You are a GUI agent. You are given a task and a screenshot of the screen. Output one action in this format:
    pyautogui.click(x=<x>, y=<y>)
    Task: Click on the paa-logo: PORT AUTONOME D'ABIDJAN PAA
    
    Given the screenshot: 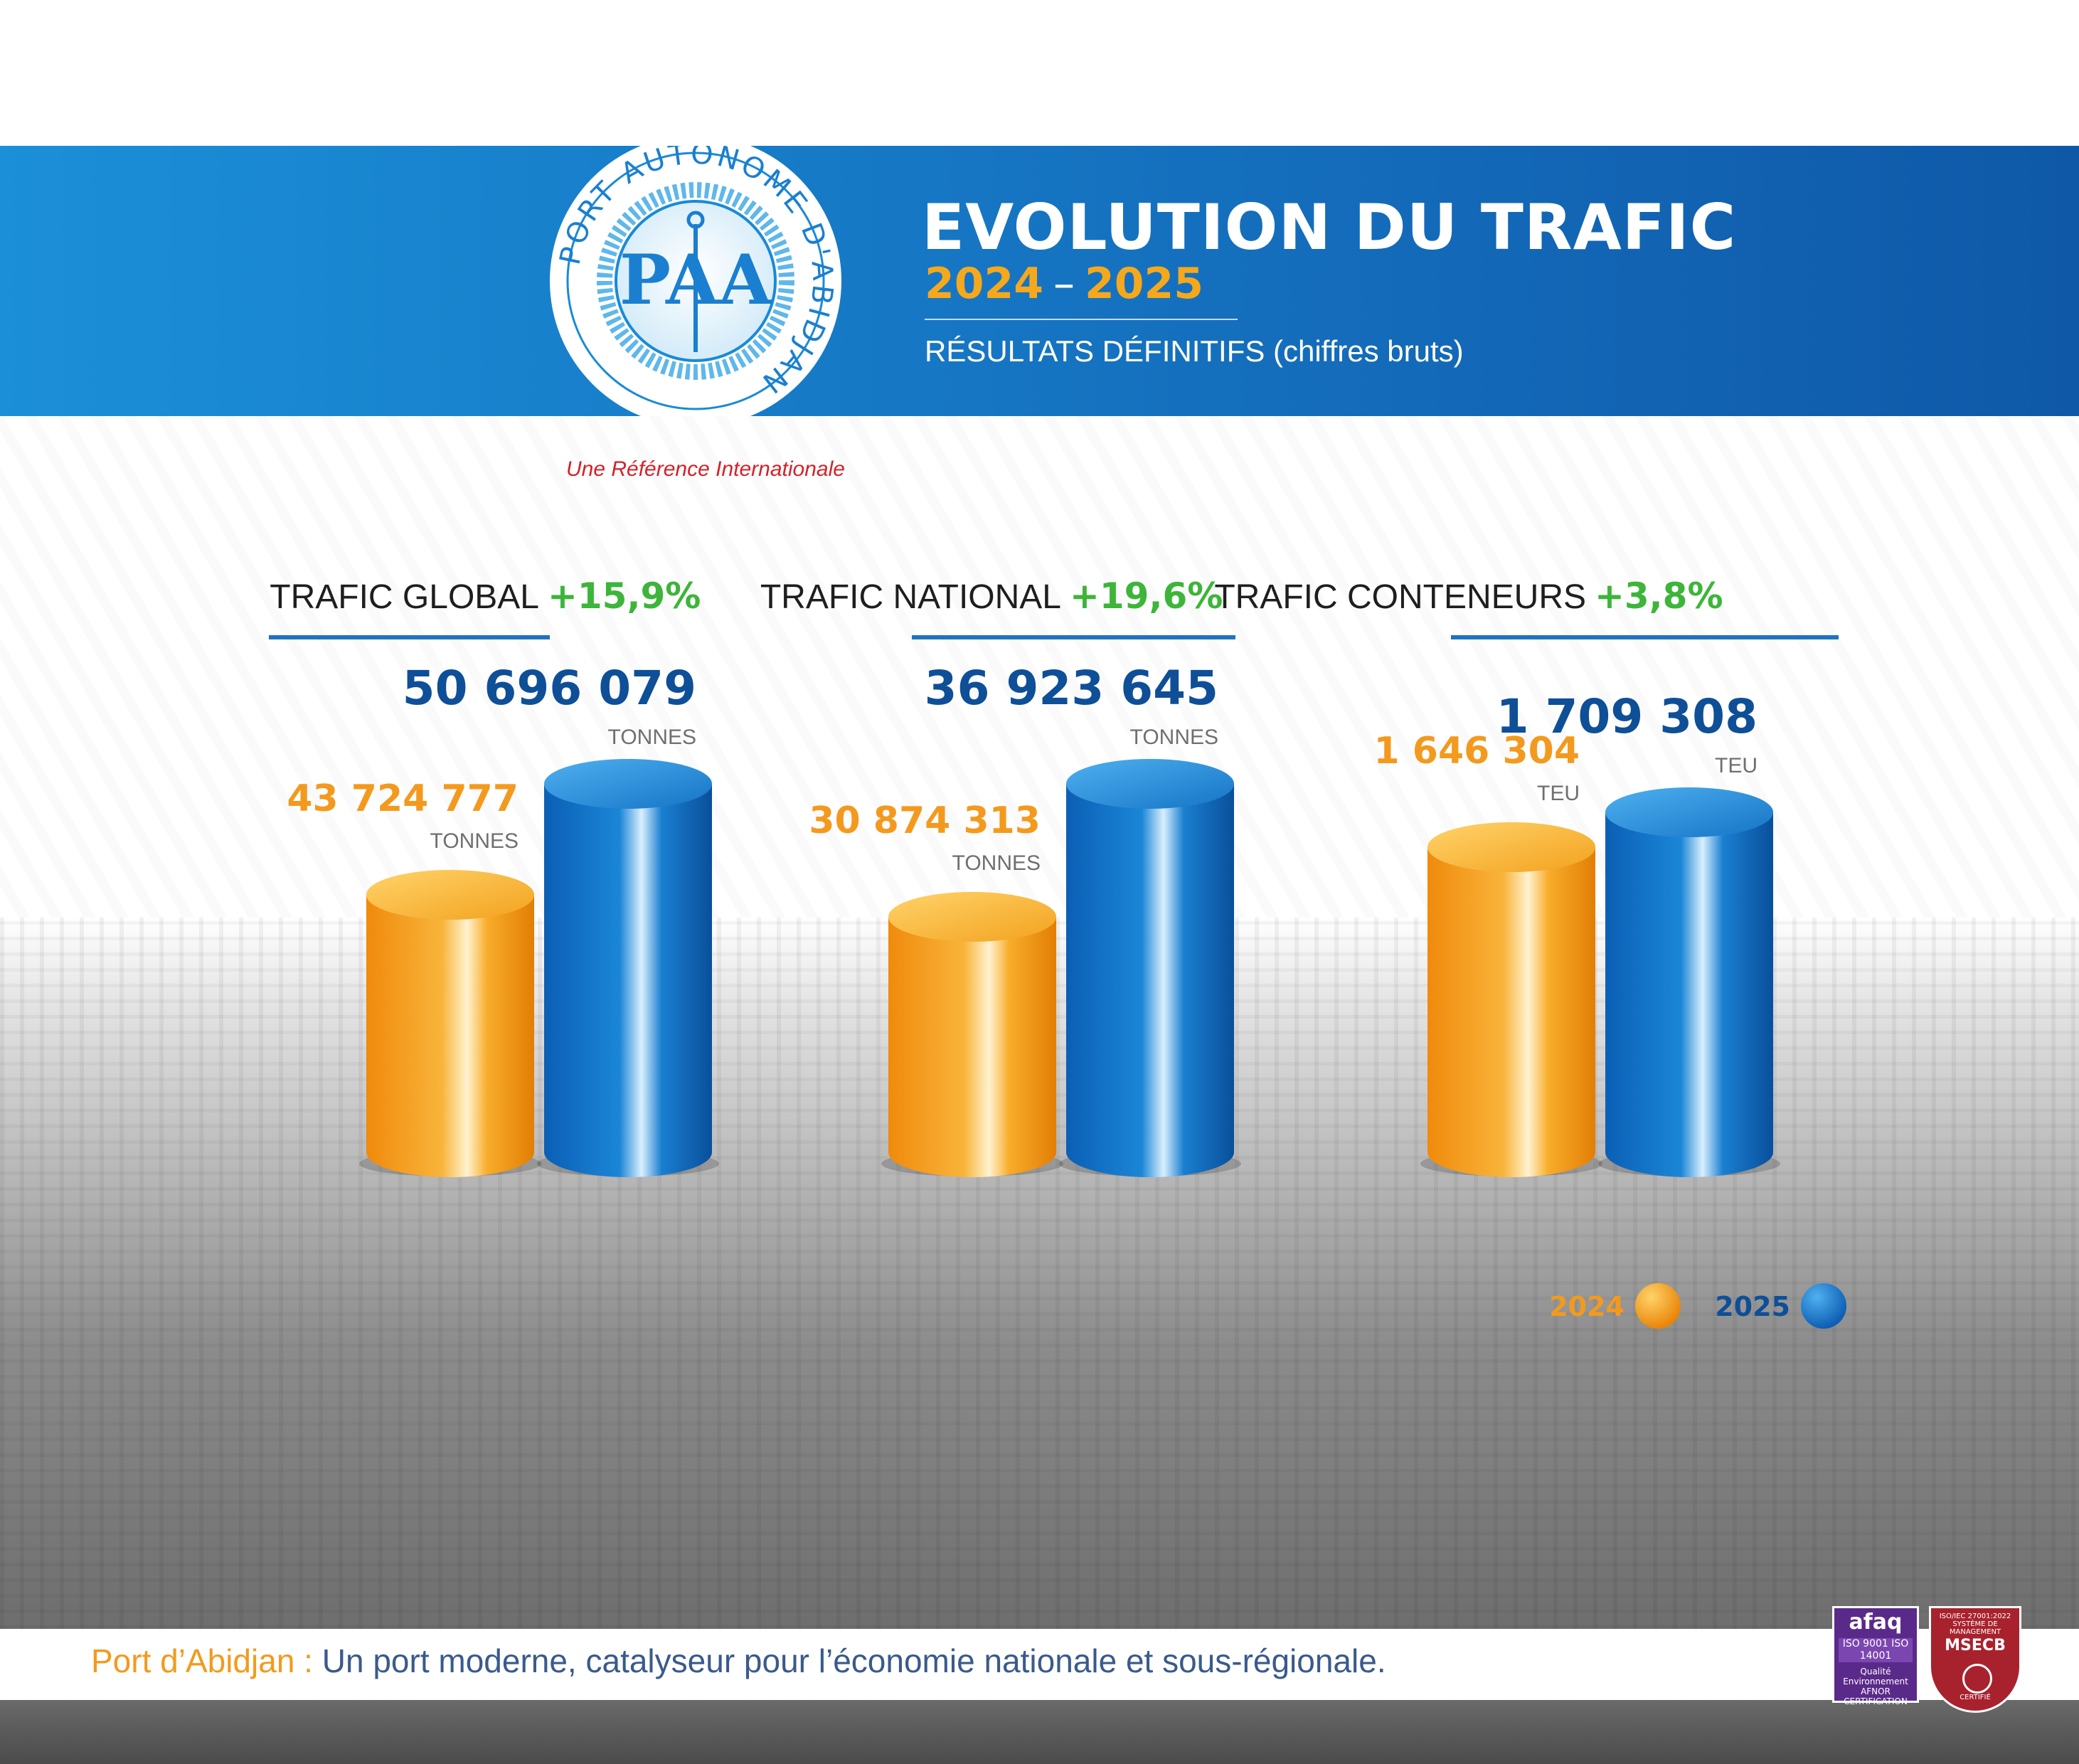 What is the action you would take?
    pyautogui.click(x=695, y=281)
    